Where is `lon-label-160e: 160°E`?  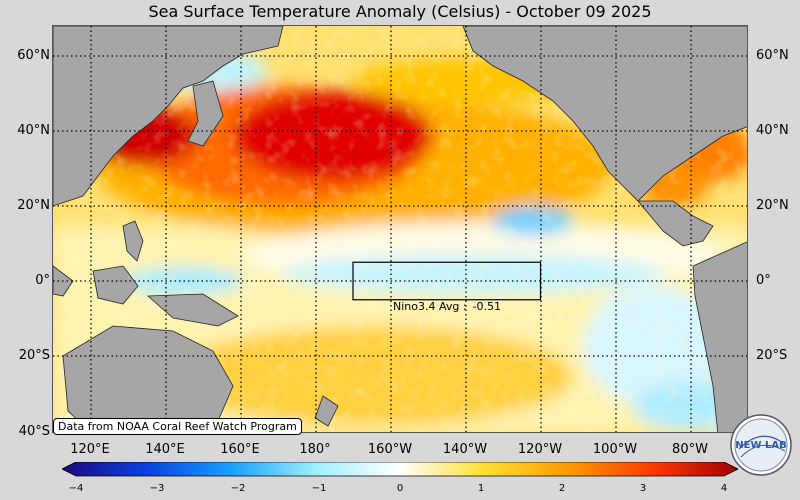 lon-label-160e: 160°E is located at coordinates (240, 449).